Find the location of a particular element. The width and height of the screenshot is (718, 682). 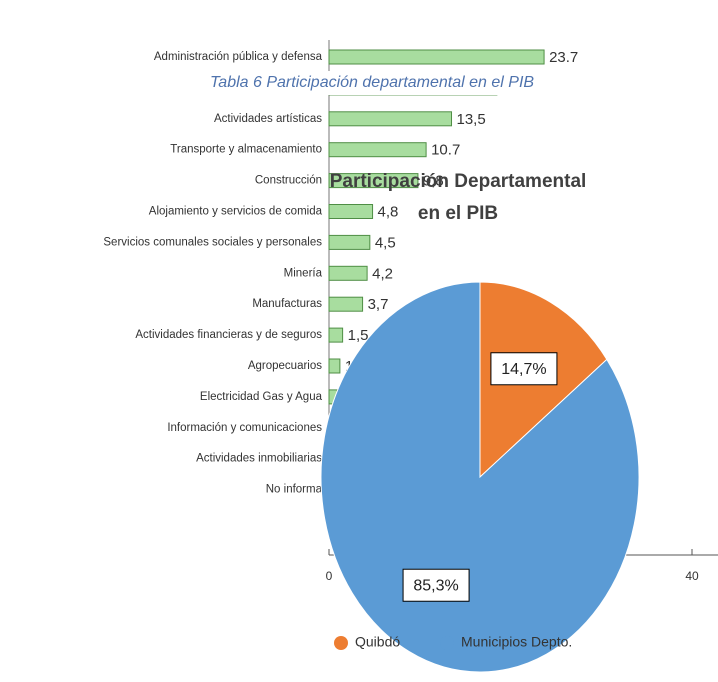

value-label: 4,5 is located at coordinates (385, 242).